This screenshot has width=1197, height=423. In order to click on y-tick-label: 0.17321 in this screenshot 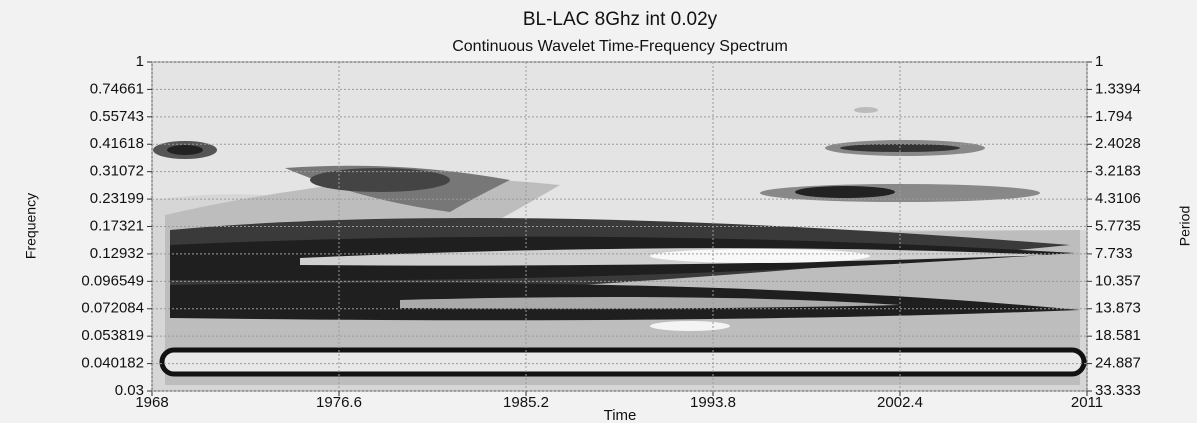, I will do `click(117, 225)`.